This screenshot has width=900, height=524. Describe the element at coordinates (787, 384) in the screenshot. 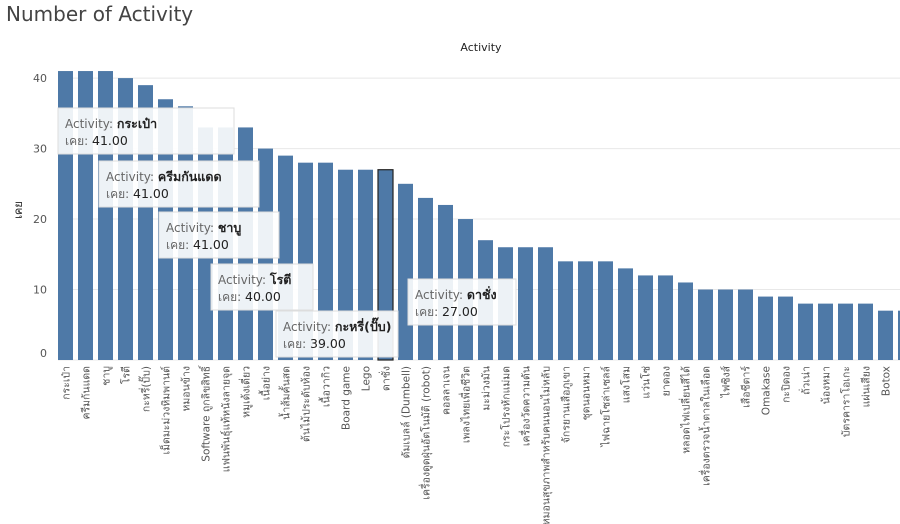

I see `x-tick-label: กะปิดอง` at that location.